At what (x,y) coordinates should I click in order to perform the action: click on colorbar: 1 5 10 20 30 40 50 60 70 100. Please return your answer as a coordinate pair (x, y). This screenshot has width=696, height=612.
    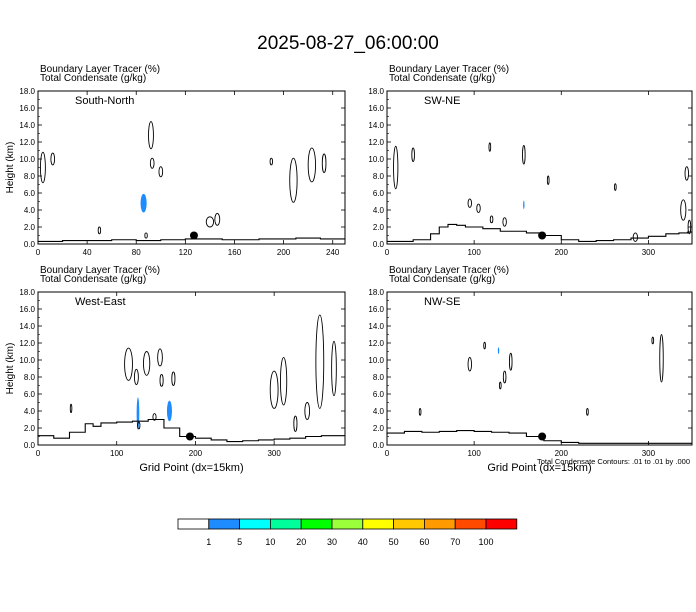
    Looking at the image, I should click on (347, 532).